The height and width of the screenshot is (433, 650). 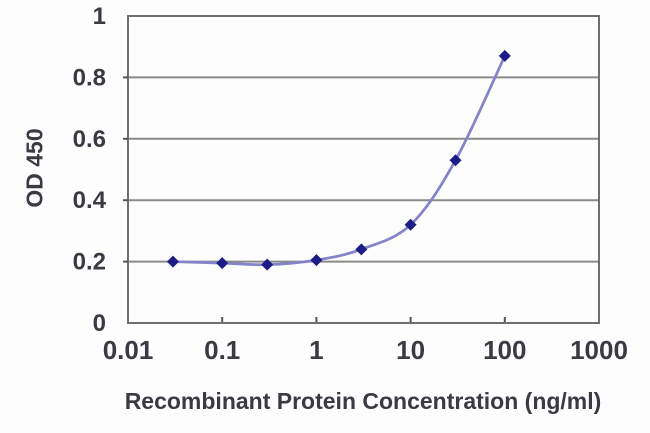 I want to click on x-tick-label: 10, so click(x=410, y=350).